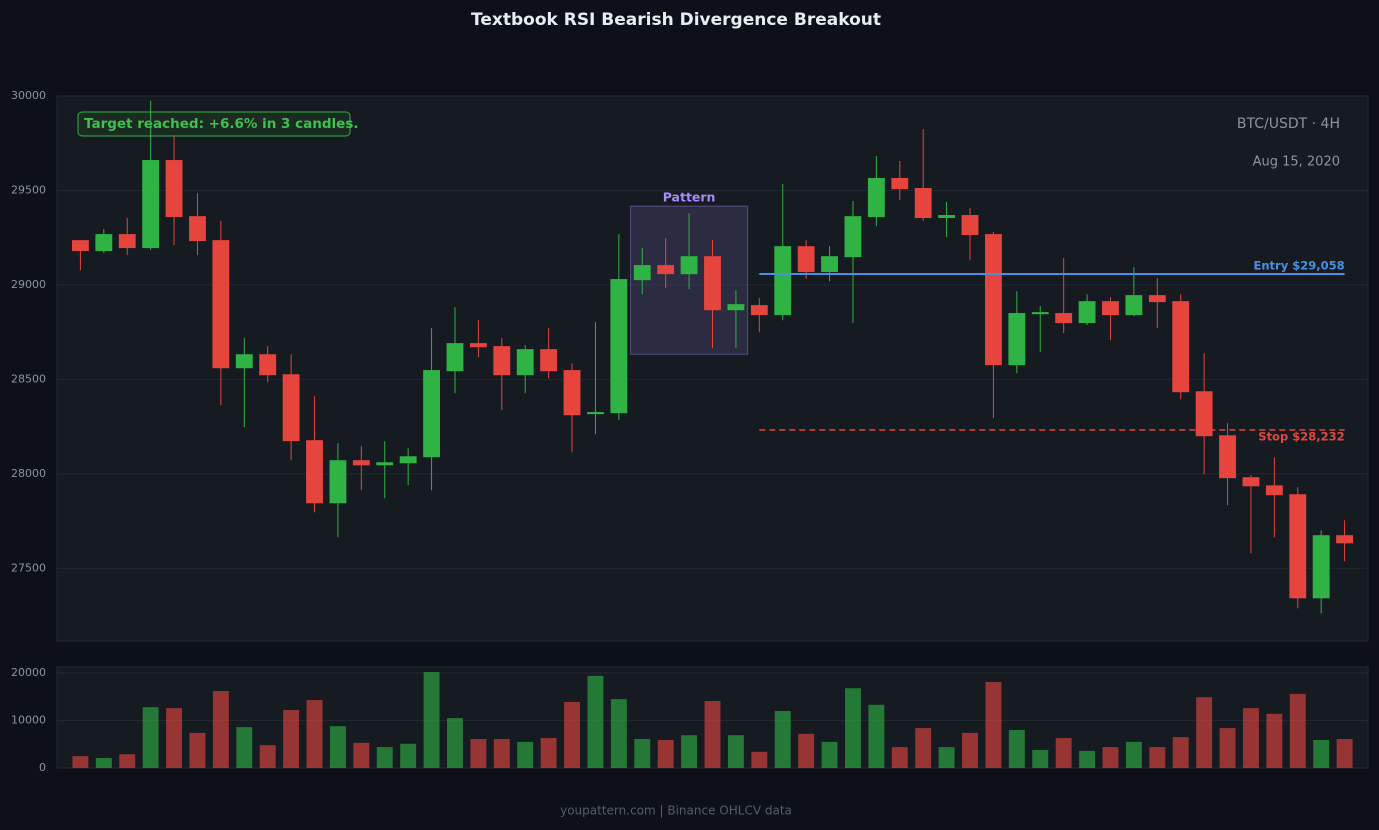  I want to click on chart-title: Textbook RSI Bearish Divergence Breakout, so click(676, 20).